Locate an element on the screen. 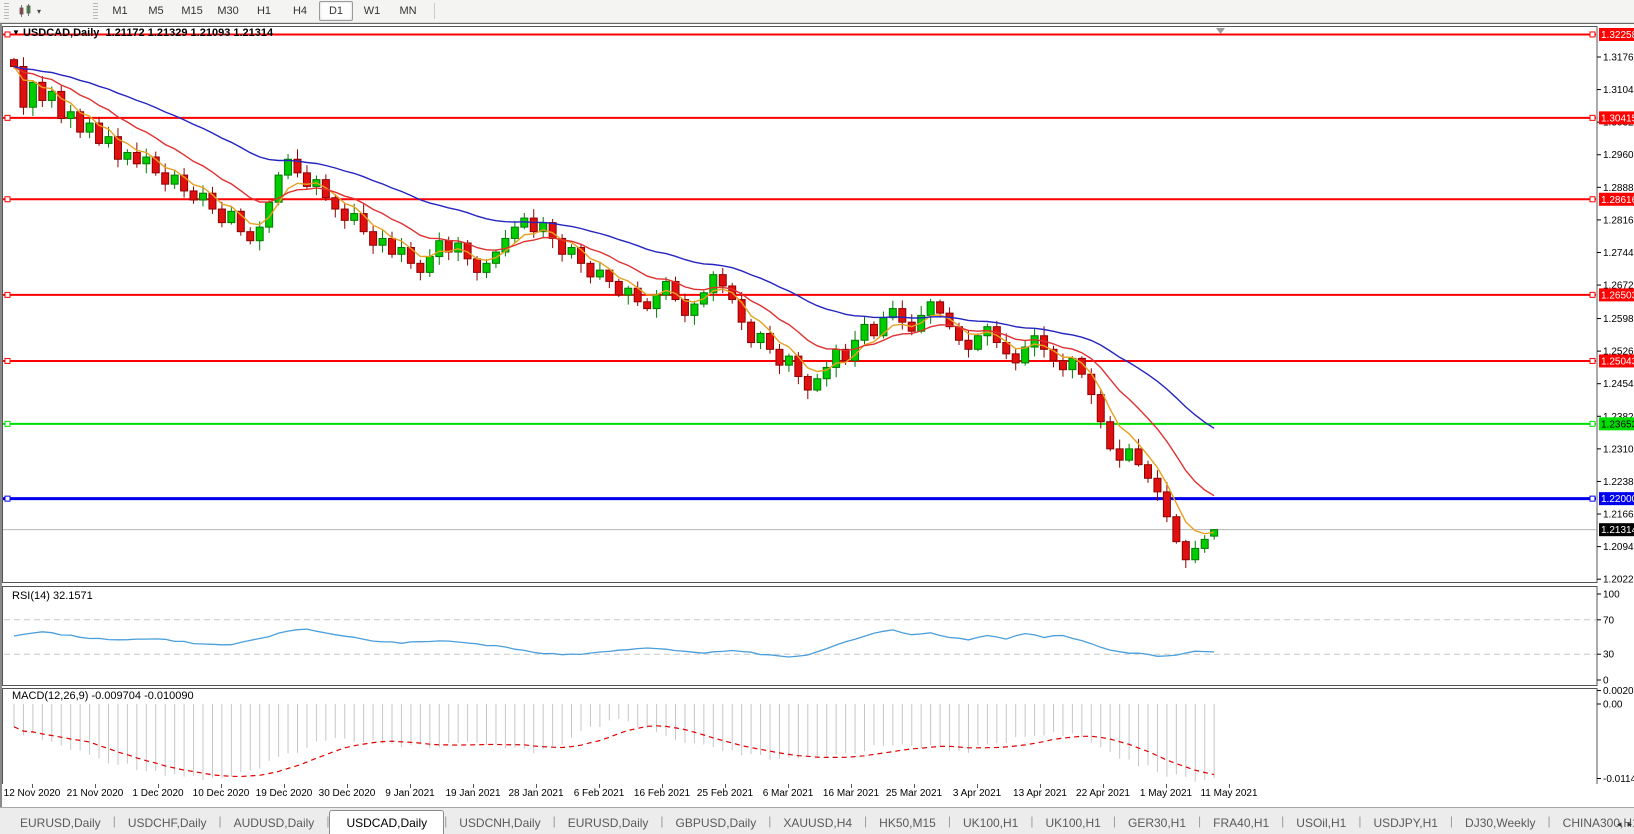 The width and height of the screenshot is (1634, 834). svg-text: 1.21660 is located at coordinates (1618, 515).